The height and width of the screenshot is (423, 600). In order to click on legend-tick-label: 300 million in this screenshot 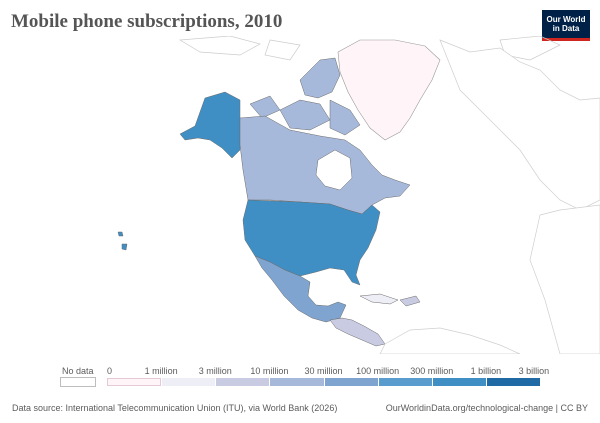, I will do `click(432, 371)`.